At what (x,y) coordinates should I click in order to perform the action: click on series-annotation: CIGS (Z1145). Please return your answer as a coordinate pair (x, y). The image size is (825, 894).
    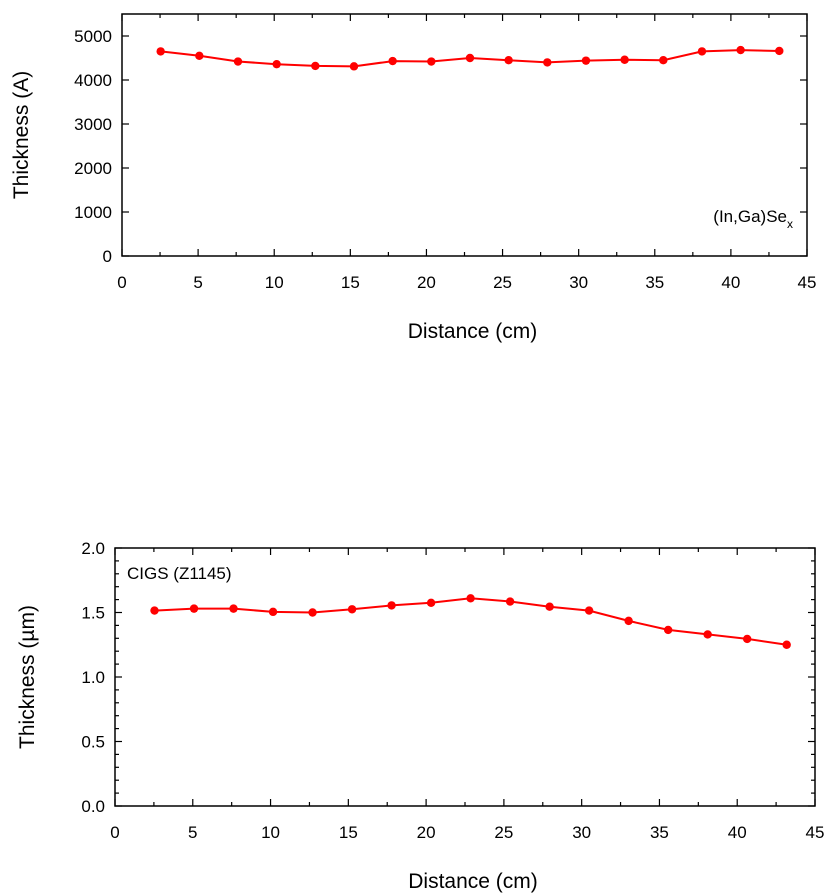
    Looking at the image, I should click on (179, 573).